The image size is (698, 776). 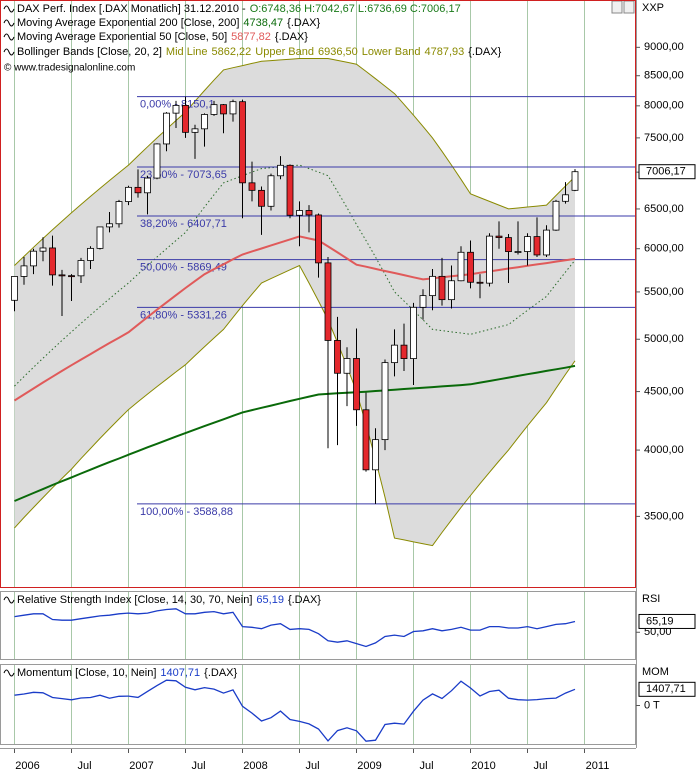 What do you see at coordinates (183, 224) in the screenshot?
I see `fib-label: 38,20% - 6407,71` at bounding box center [183, 224].